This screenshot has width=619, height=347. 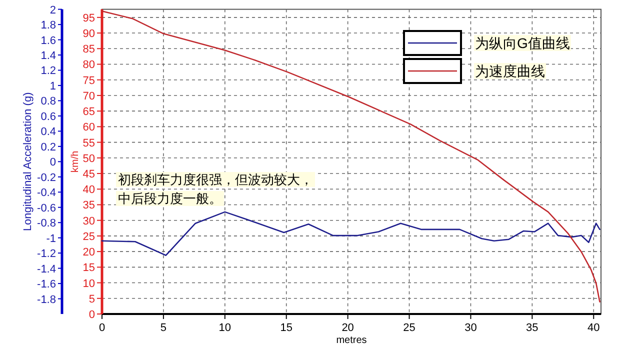 What do you see at coordinates (88, 80) in the screenshot?
I see `y2-tick-label: 75` at bounding box center [88, 80].